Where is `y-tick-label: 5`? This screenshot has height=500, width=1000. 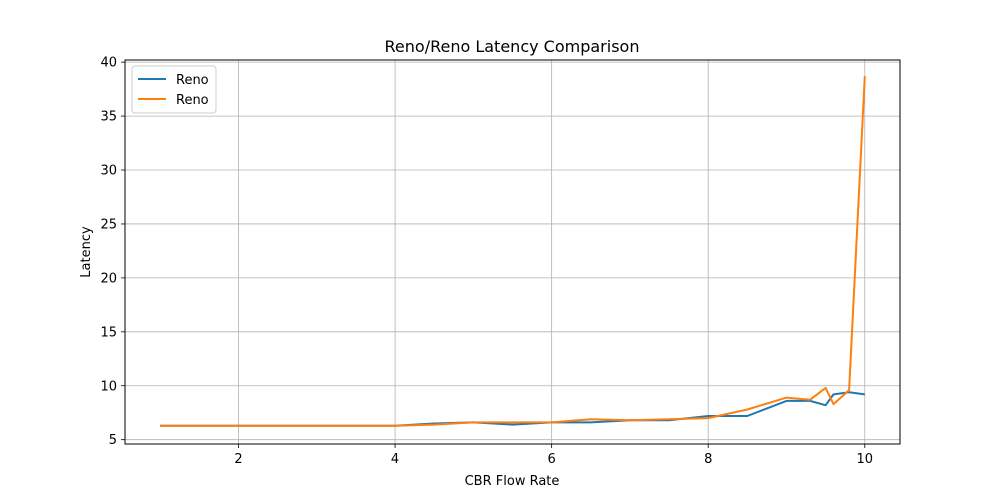
y-tick-label: 5 is located at coordinates (113, 440).